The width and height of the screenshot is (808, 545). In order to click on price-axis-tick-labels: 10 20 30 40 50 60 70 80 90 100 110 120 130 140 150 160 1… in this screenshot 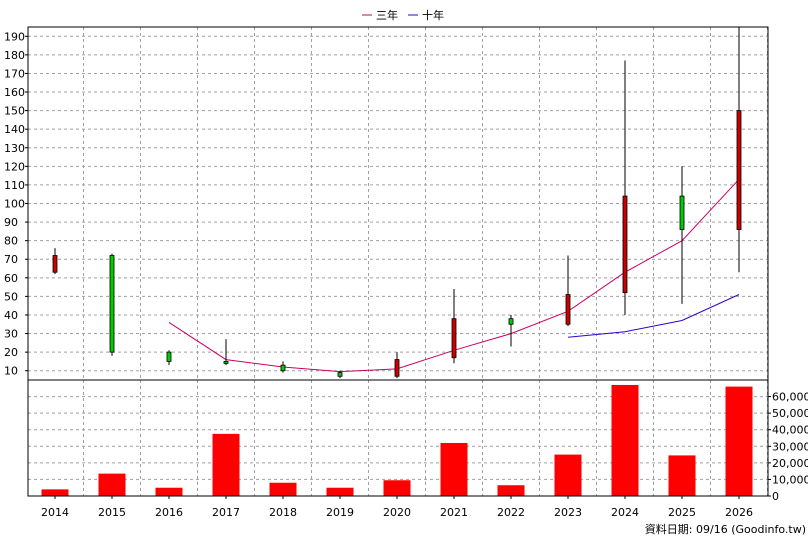, I will do `click(16, 204)`.